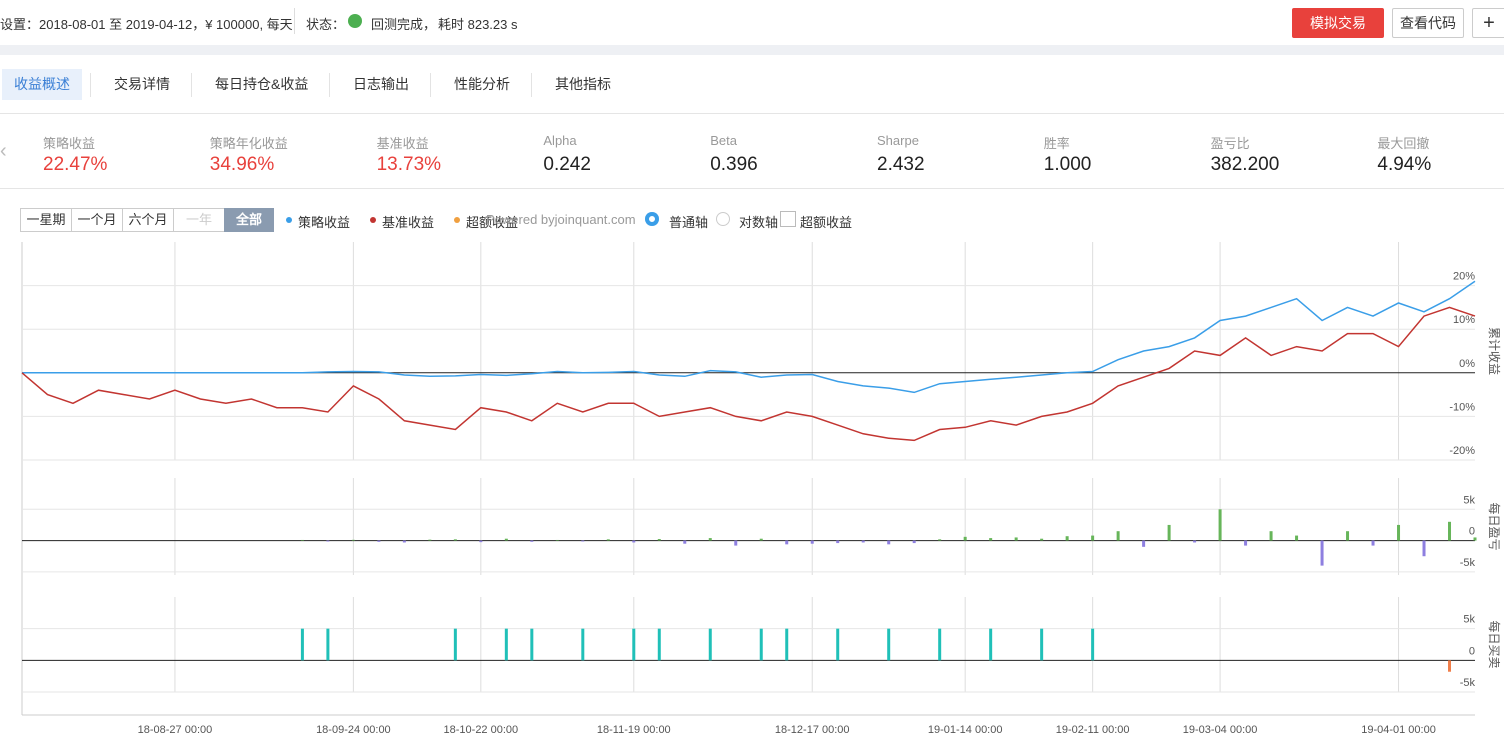  I want to click on prev-arrow: ‹, so click(3, 151).